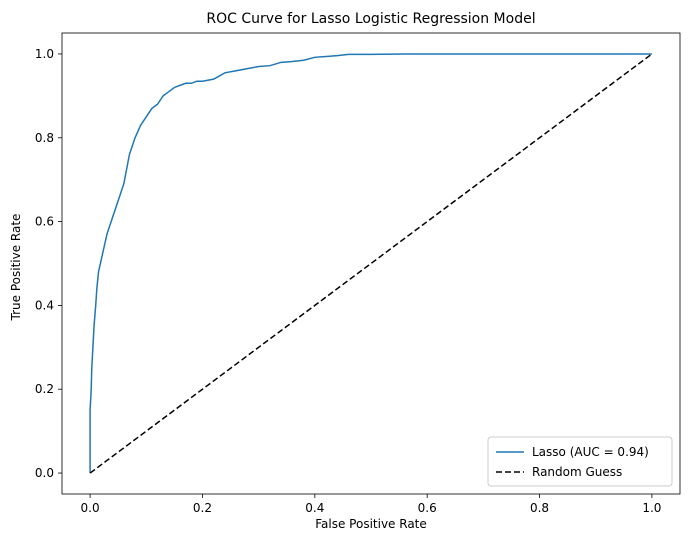 Image resolution: width=691 pixels, height=547 pixels. Describe the element at coordinates (48, 263) in the screenshot. I see `y-axis: 0.0 0.2 0.4 0.6 0.8 1.0` at that location.